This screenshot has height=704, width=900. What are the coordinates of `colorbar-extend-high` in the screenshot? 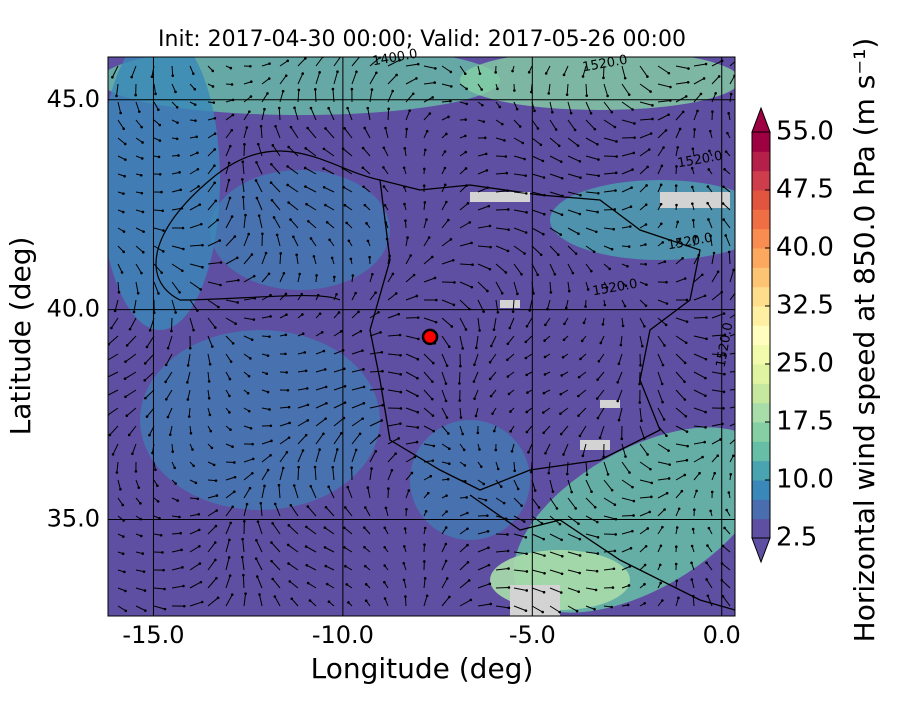 It's located at (761, 120).